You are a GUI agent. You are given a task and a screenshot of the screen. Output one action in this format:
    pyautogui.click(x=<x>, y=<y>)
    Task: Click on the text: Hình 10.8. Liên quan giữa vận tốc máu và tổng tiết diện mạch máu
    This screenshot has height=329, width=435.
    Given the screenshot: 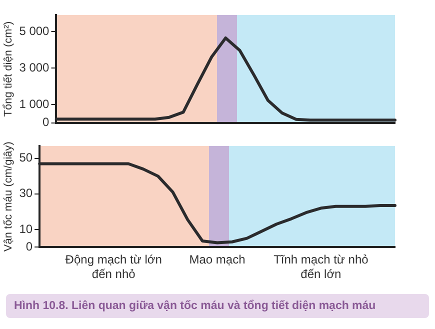 What is the action you would take?
    pyautogui.click(x=217, y=306)
    